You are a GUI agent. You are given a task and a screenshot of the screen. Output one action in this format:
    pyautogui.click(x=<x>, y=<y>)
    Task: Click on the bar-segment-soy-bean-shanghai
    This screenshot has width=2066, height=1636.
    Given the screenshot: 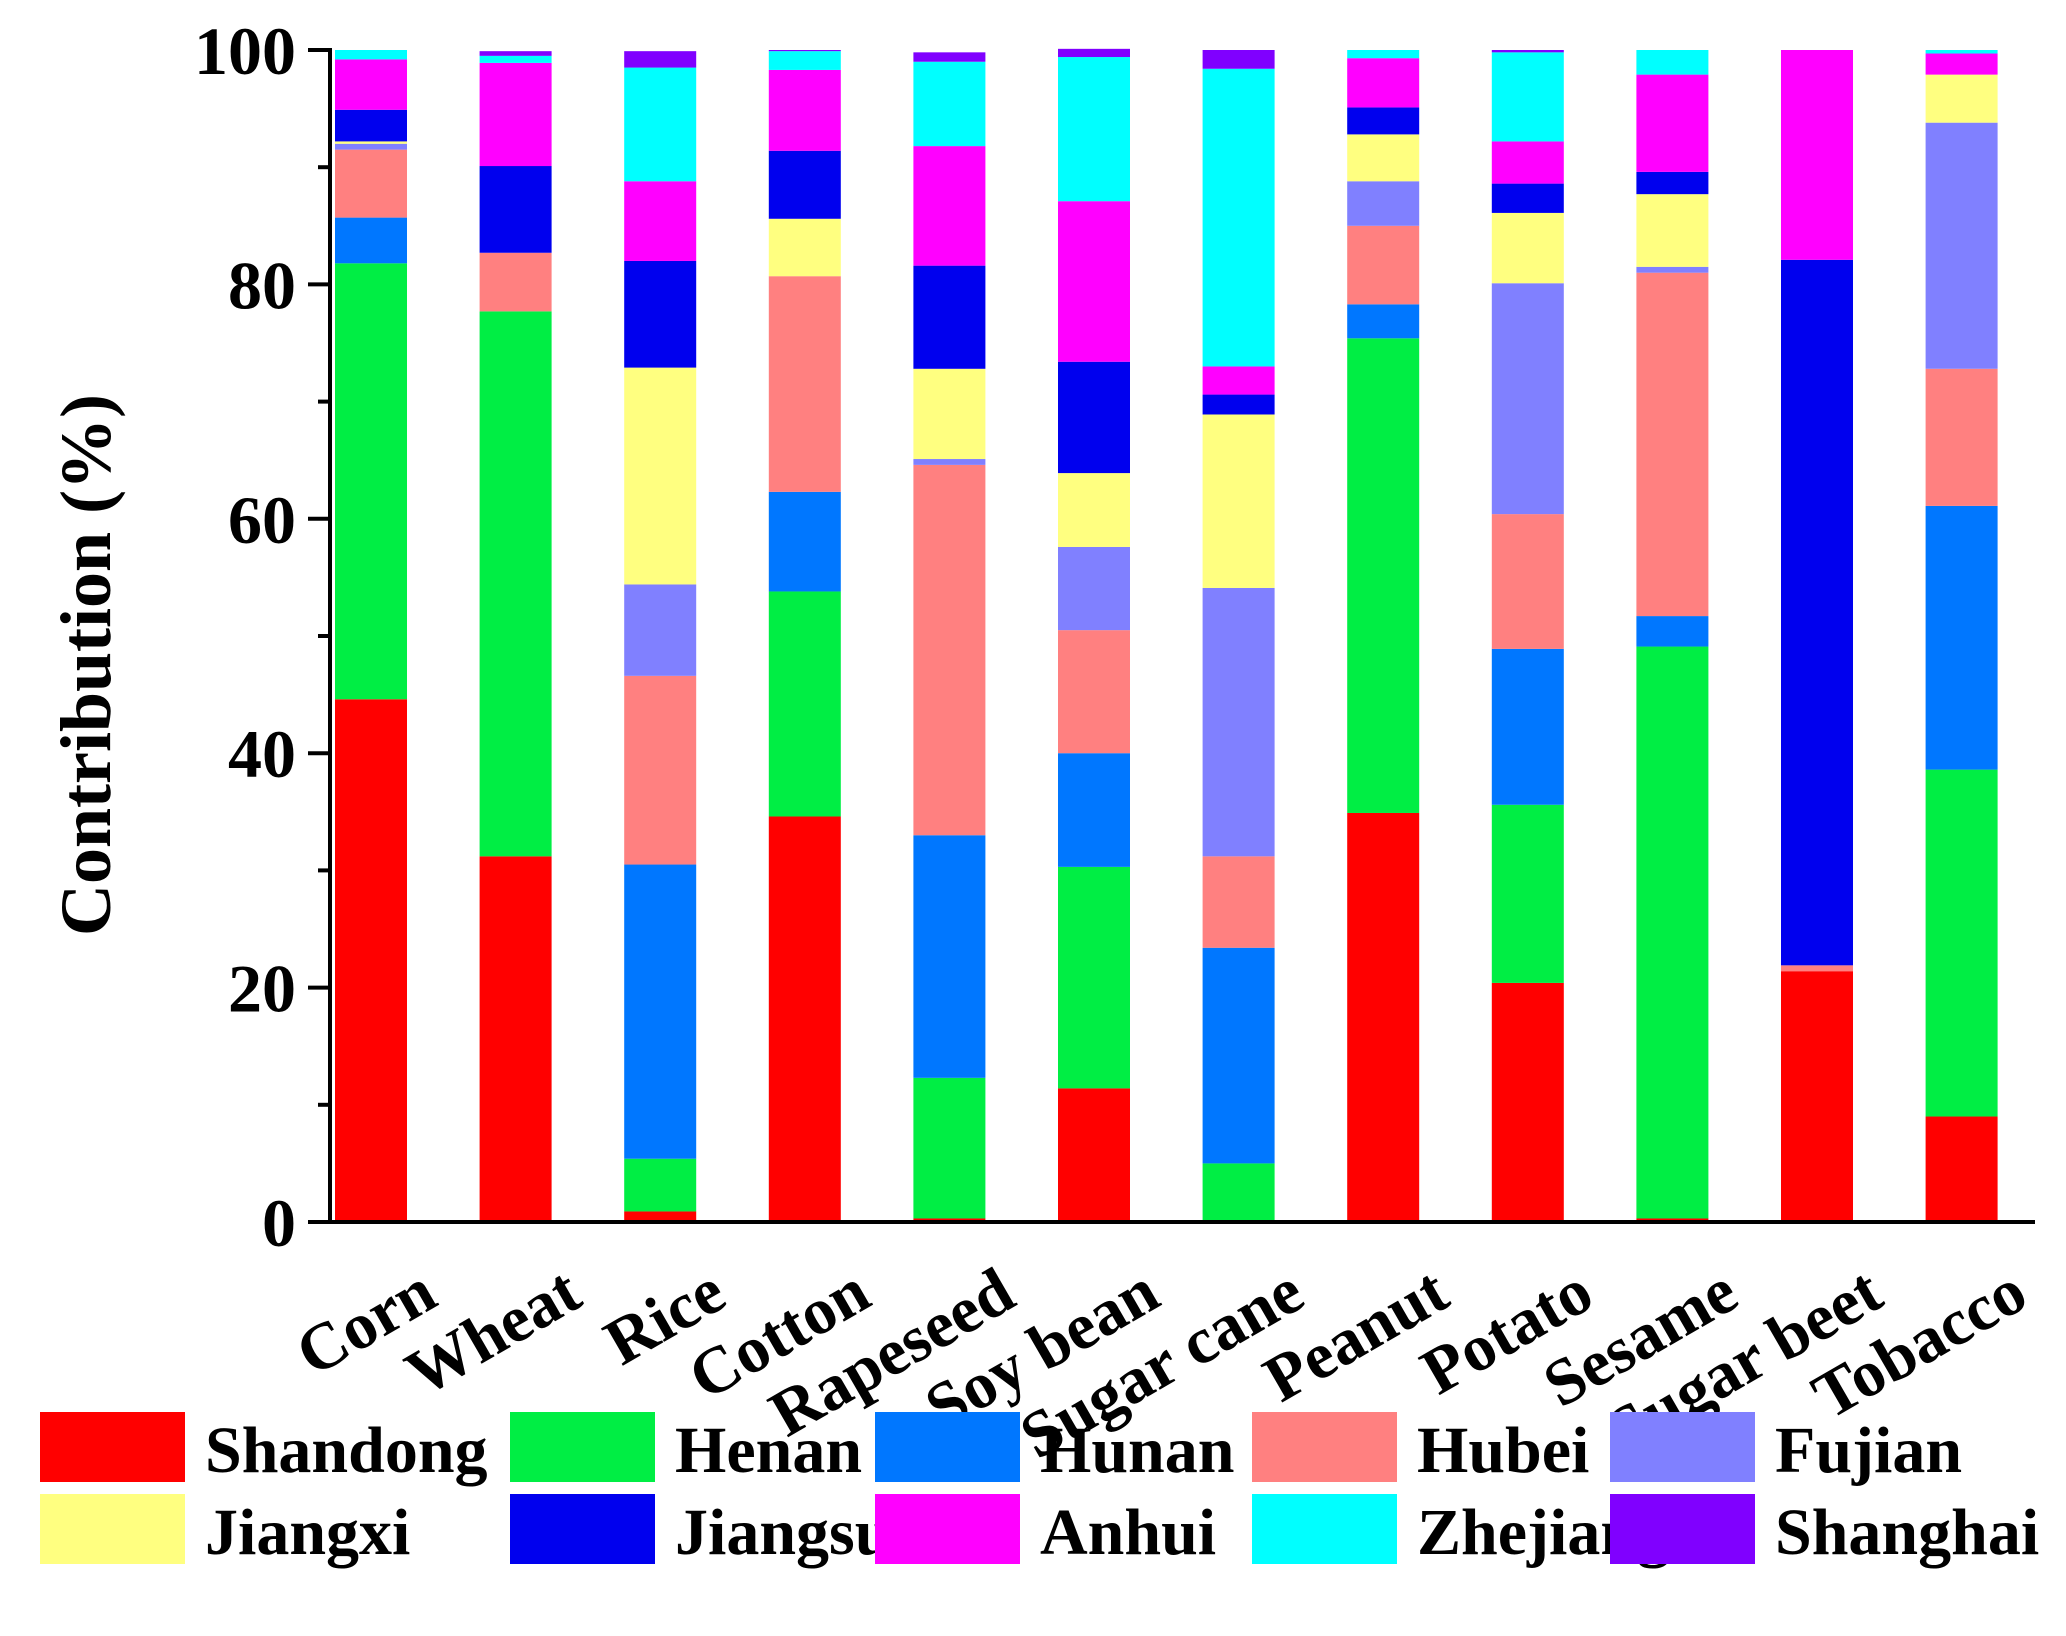 What is the action you would take?
    pyautogui.click(x=1094, y=53)
    